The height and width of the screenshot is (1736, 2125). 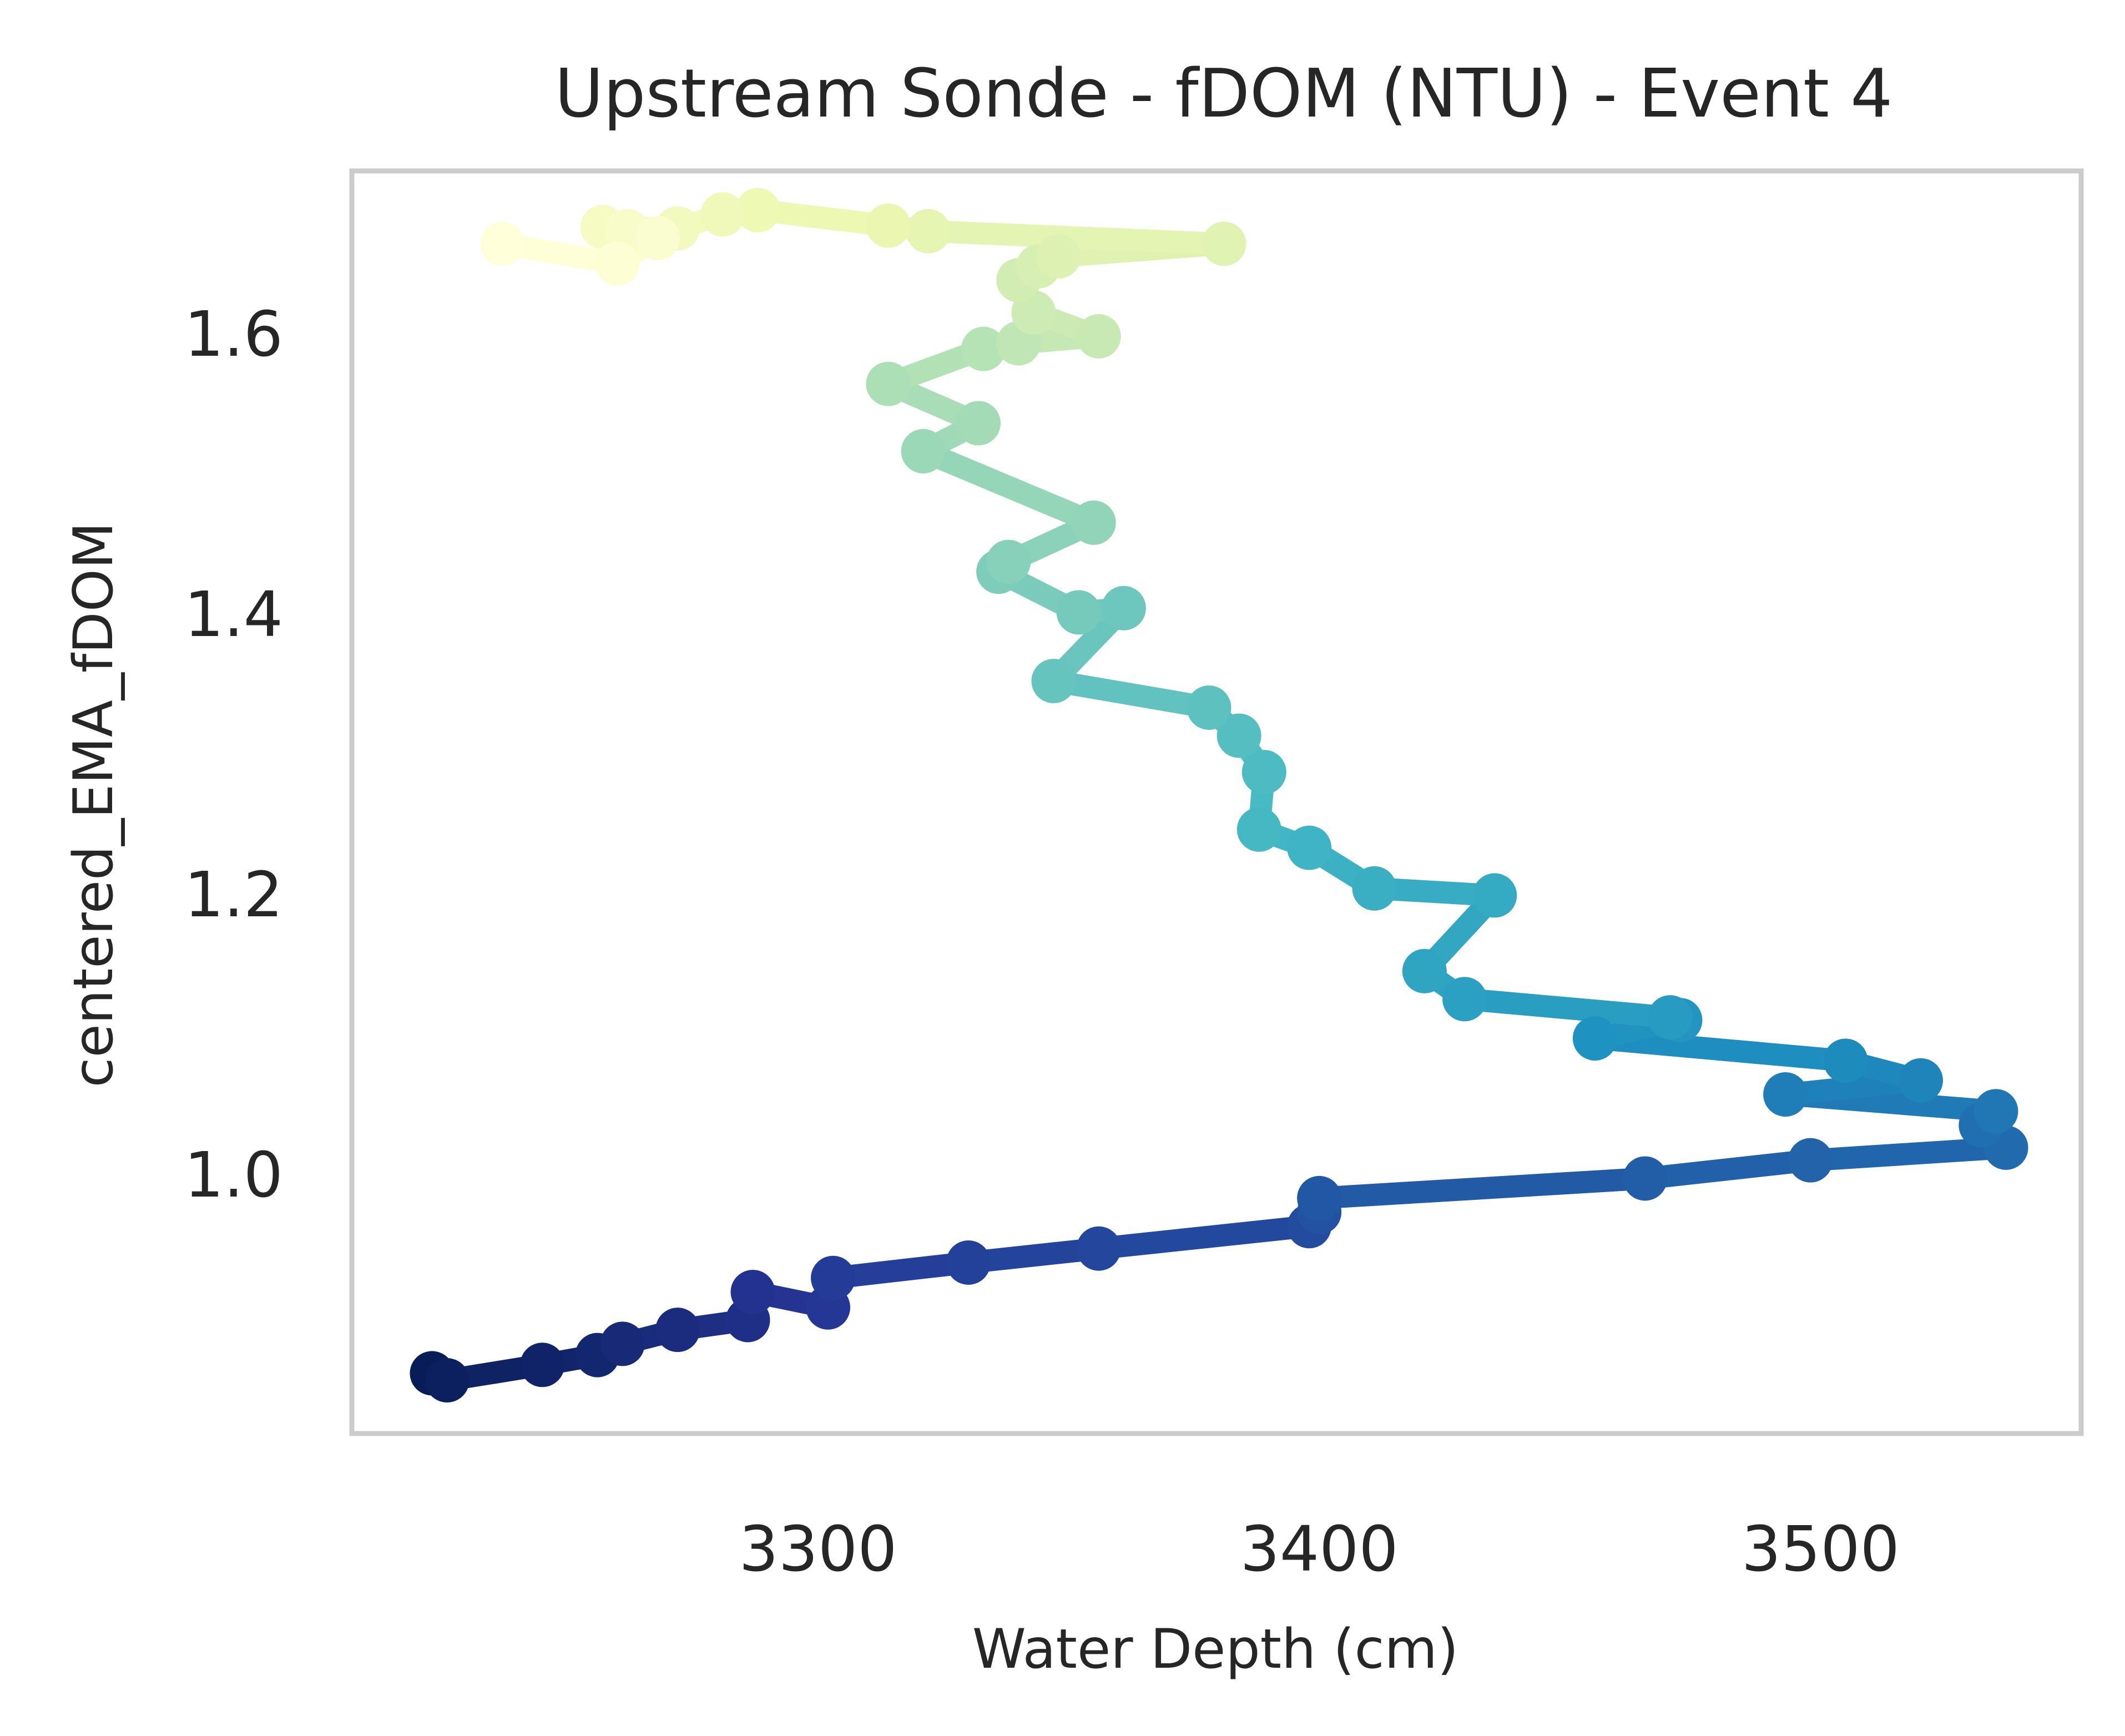 I want to click on chart-title: Upstream Sonde - fDOM (NTU) - Event 4, so click(x=1223, y=94).